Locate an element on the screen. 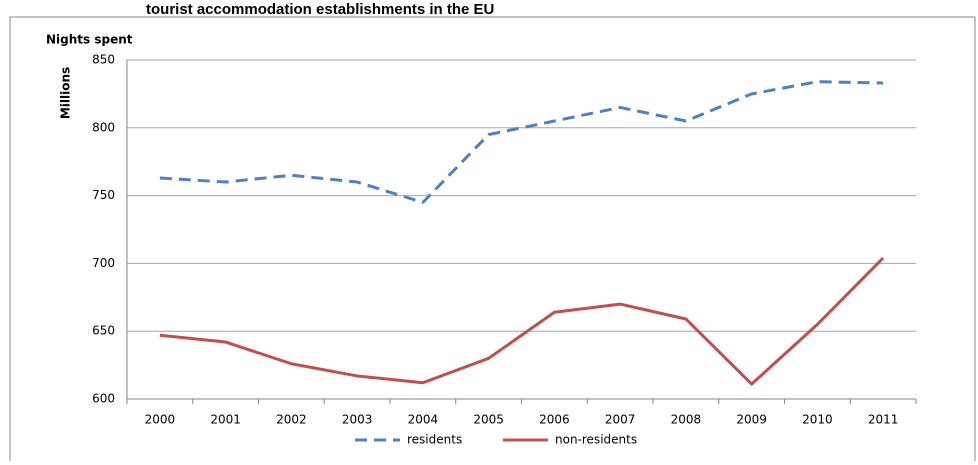 This screenshot has height=465, width=978. y-tick-label: 650 is located at coordinates (103, 331).